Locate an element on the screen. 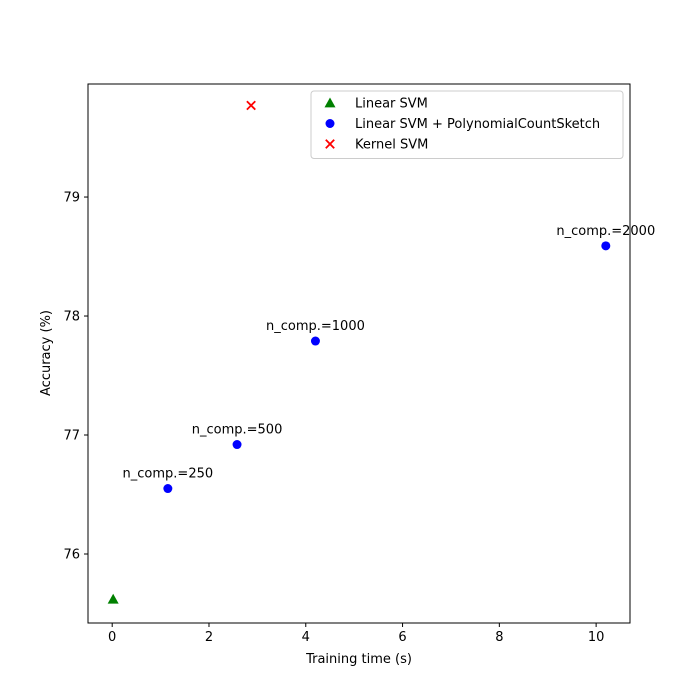 Image resolution: width=700 pixels, height=700 pixels. y-tick-label: 76 is located at coordinates (71, 554).